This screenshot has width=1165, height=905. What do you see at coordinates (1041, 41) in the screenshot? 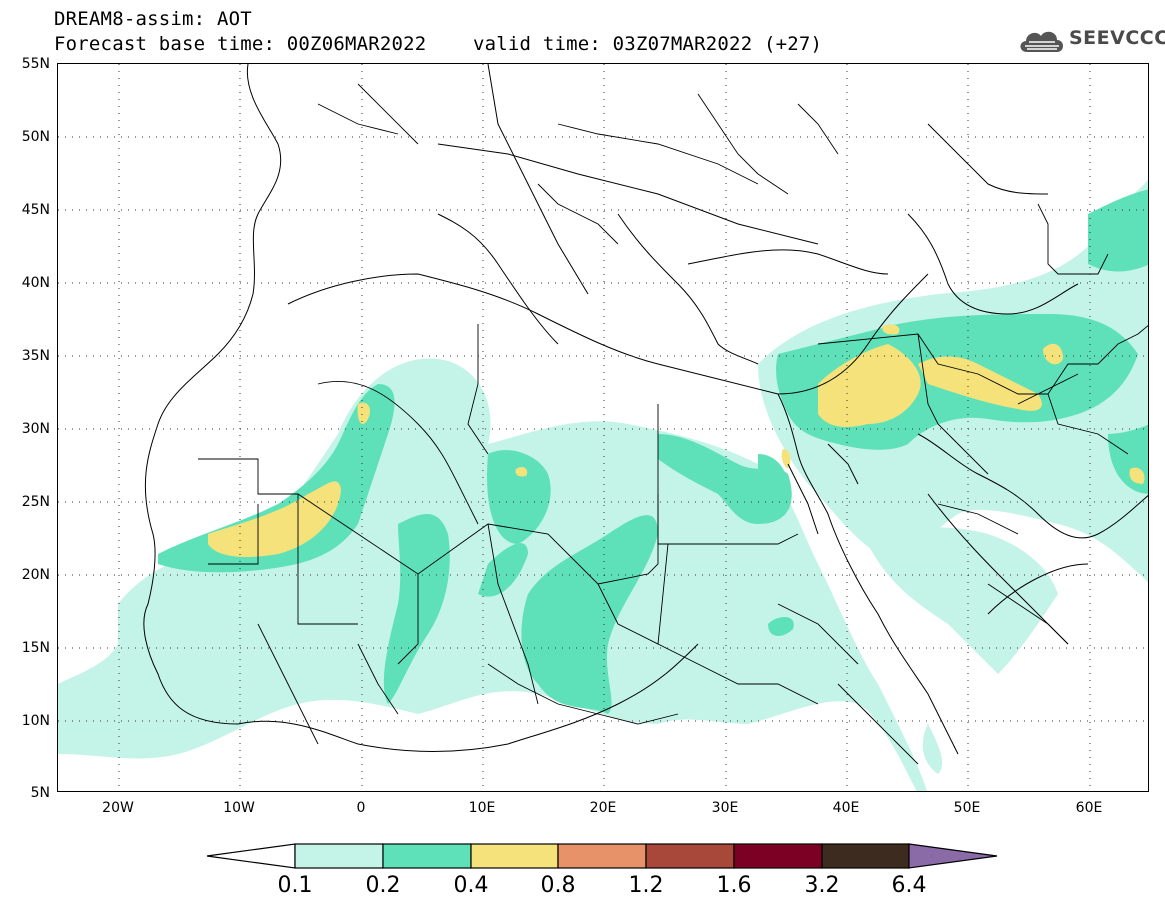
I see `cloud-icon` at bounding box center [1041, 41].